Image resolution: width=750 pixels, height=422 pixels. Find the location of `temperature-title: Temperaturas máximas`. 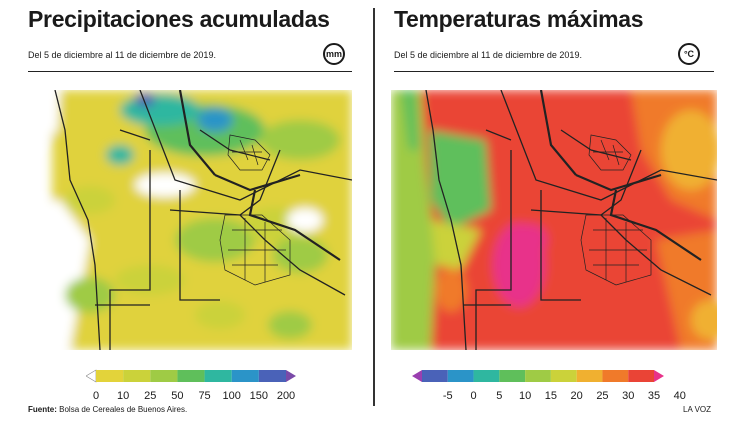

temperature-title: Temperaturas máximas is located at coordinates (519, 19).